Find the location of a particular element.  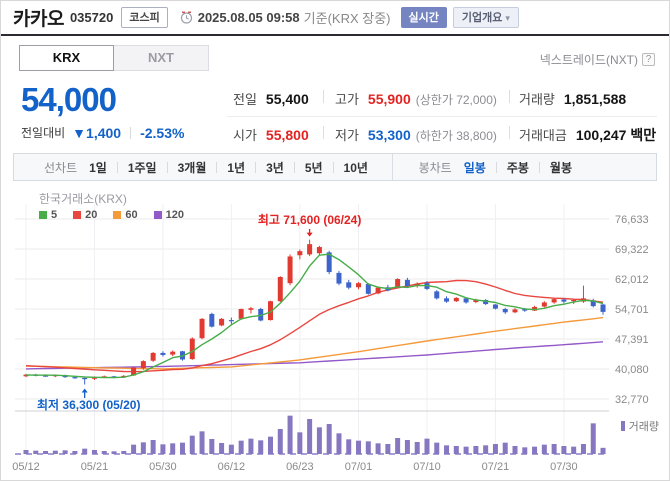

open-value: 55,800 is located at coordinates (287, 135).